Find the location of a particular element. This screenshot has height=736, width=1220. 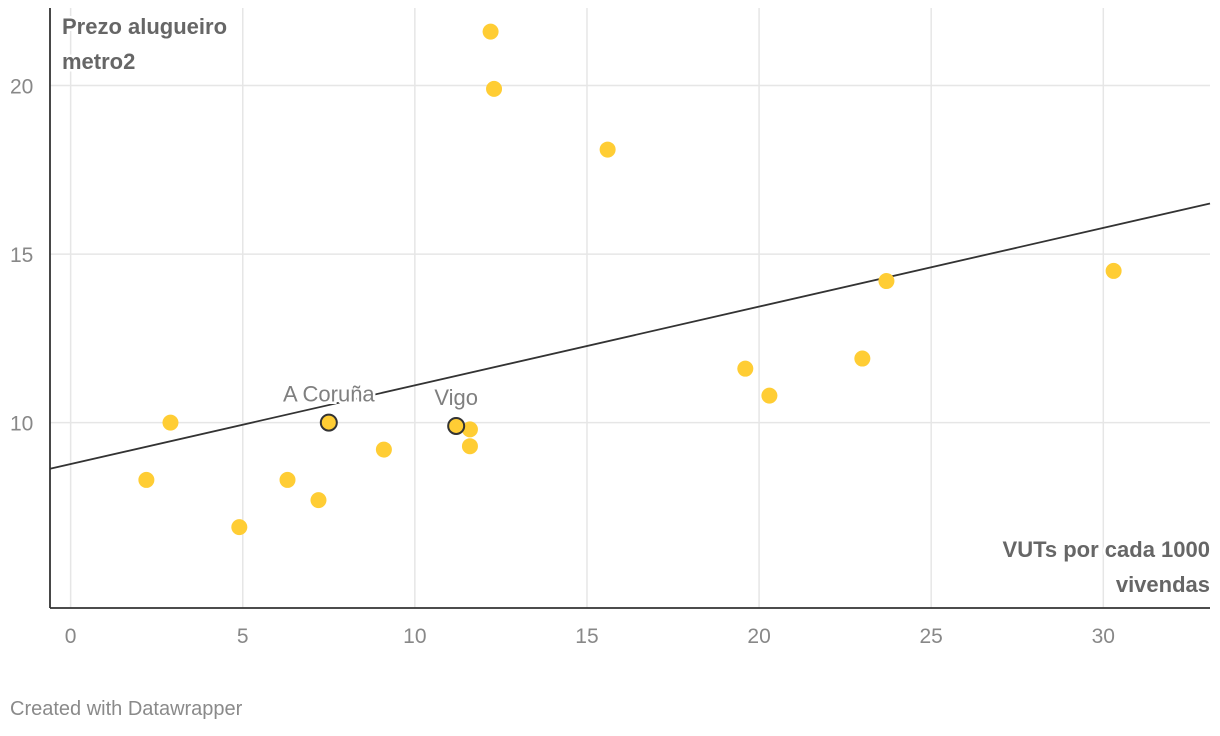

y-axis-title-line: metro2 is located at coordinates (98, 61).